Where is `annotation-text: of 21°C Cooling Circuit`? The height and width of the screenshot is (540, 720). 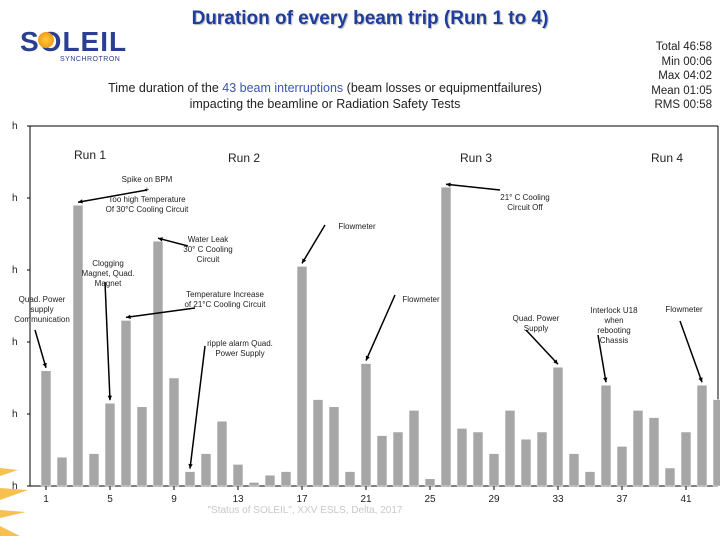
annotation-text: of 21°C Cooling Circuit is located at coordinates (225, 304).